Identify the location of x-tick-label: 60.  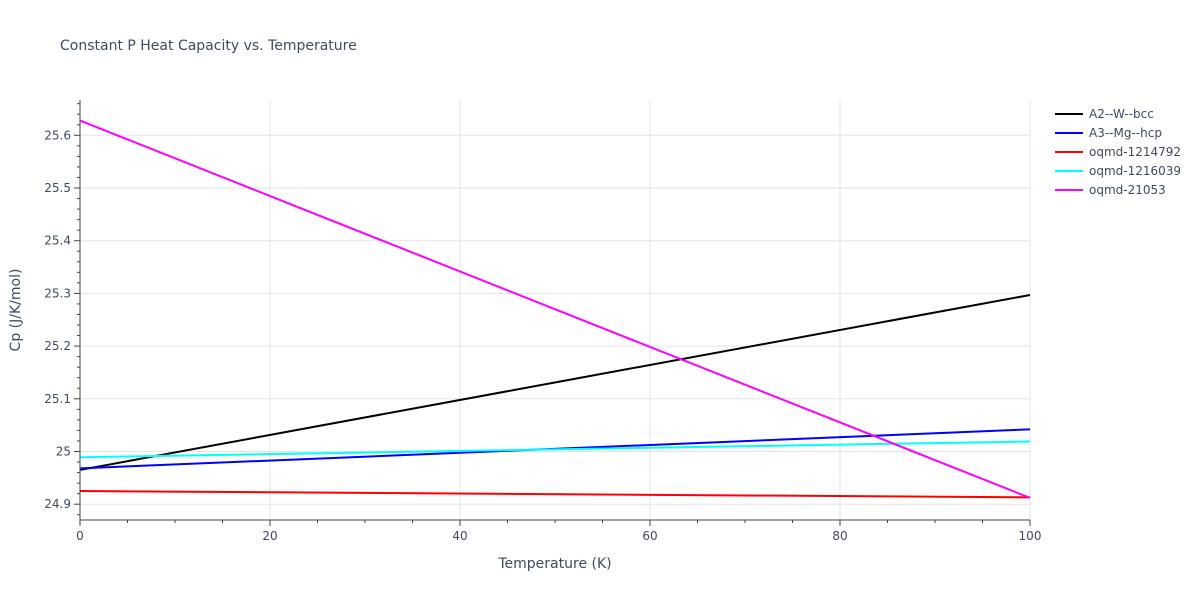
(649, 536).